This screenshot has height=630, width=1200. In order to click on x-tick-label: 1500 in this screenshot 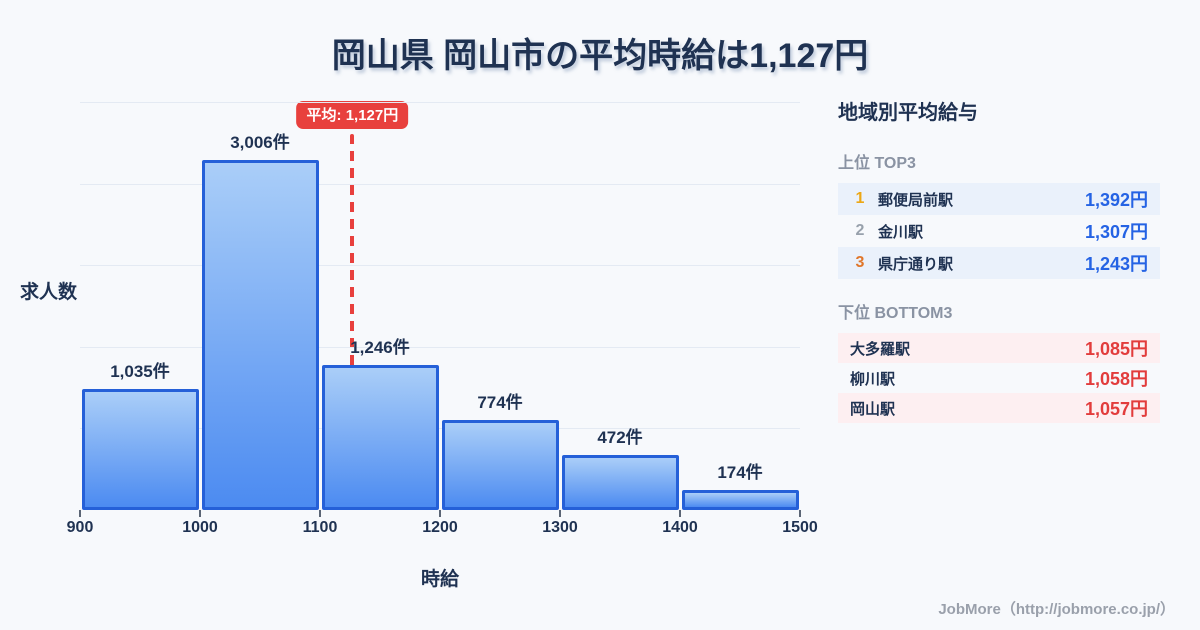, I will do `click(800, 527)`.